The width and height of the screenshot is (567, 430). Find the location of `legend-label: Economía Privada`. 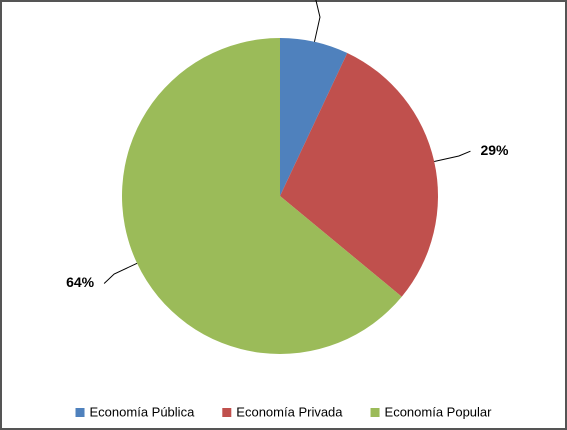

legend-label: Economía Privada is located at coordinates (289, 411).